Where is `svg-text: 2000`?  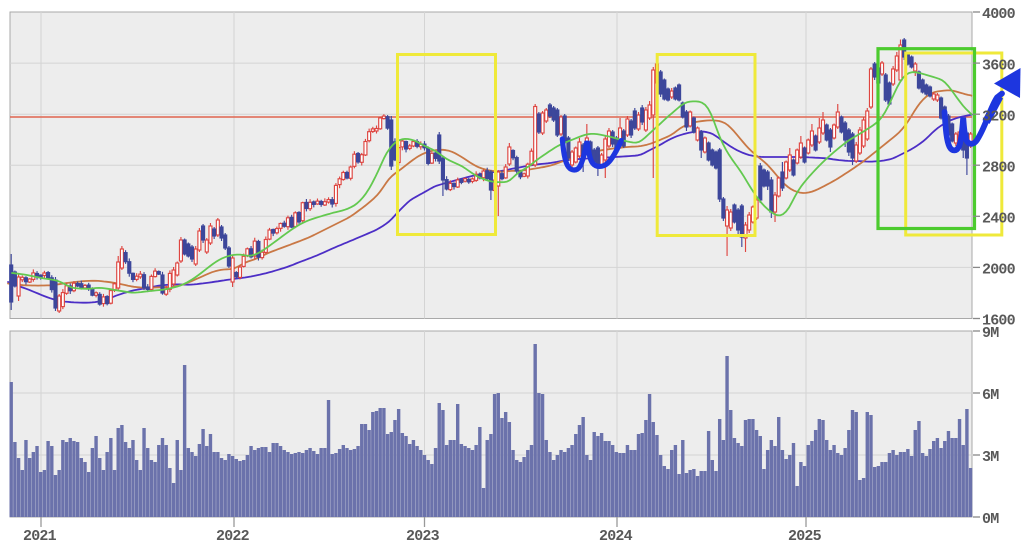 svg-text: 2000 is located at coordinates (999, 270).